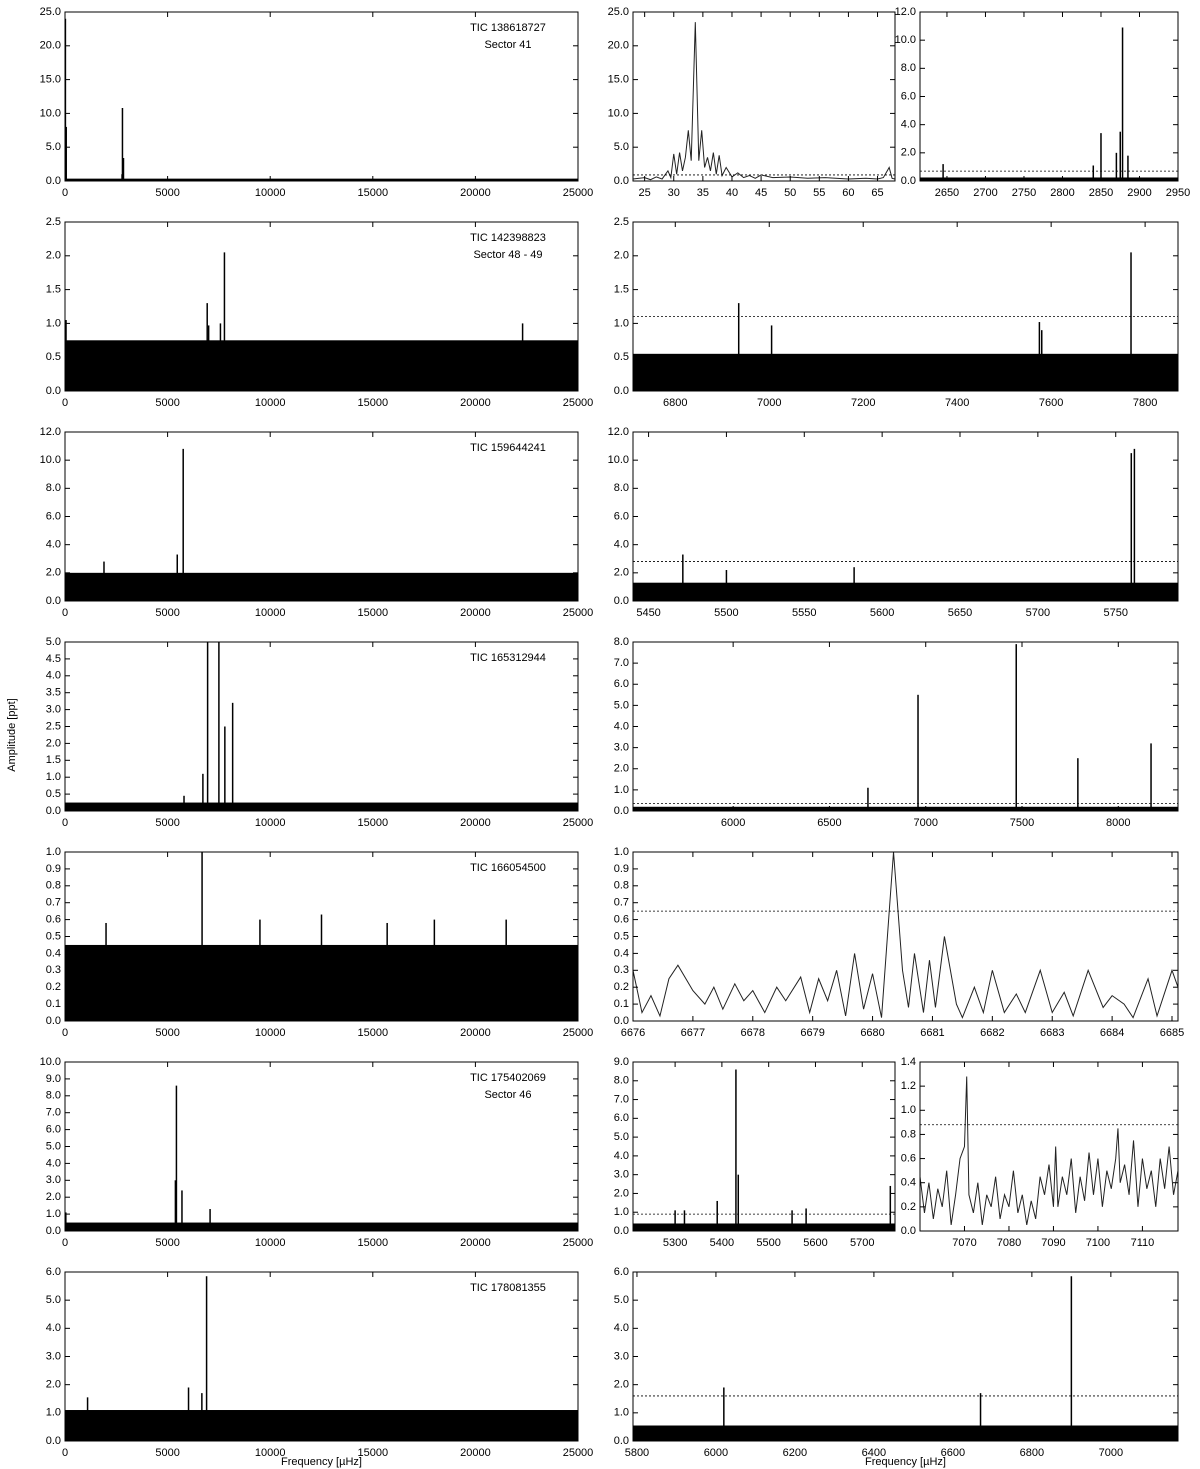  I want to click on x-tick-label: 5650, so click(960, 613).